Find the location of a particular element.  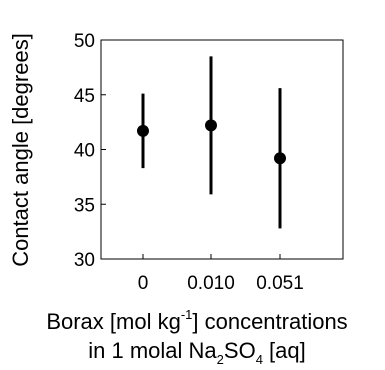

x-axis-ticks is located at coordinates (211, 256).